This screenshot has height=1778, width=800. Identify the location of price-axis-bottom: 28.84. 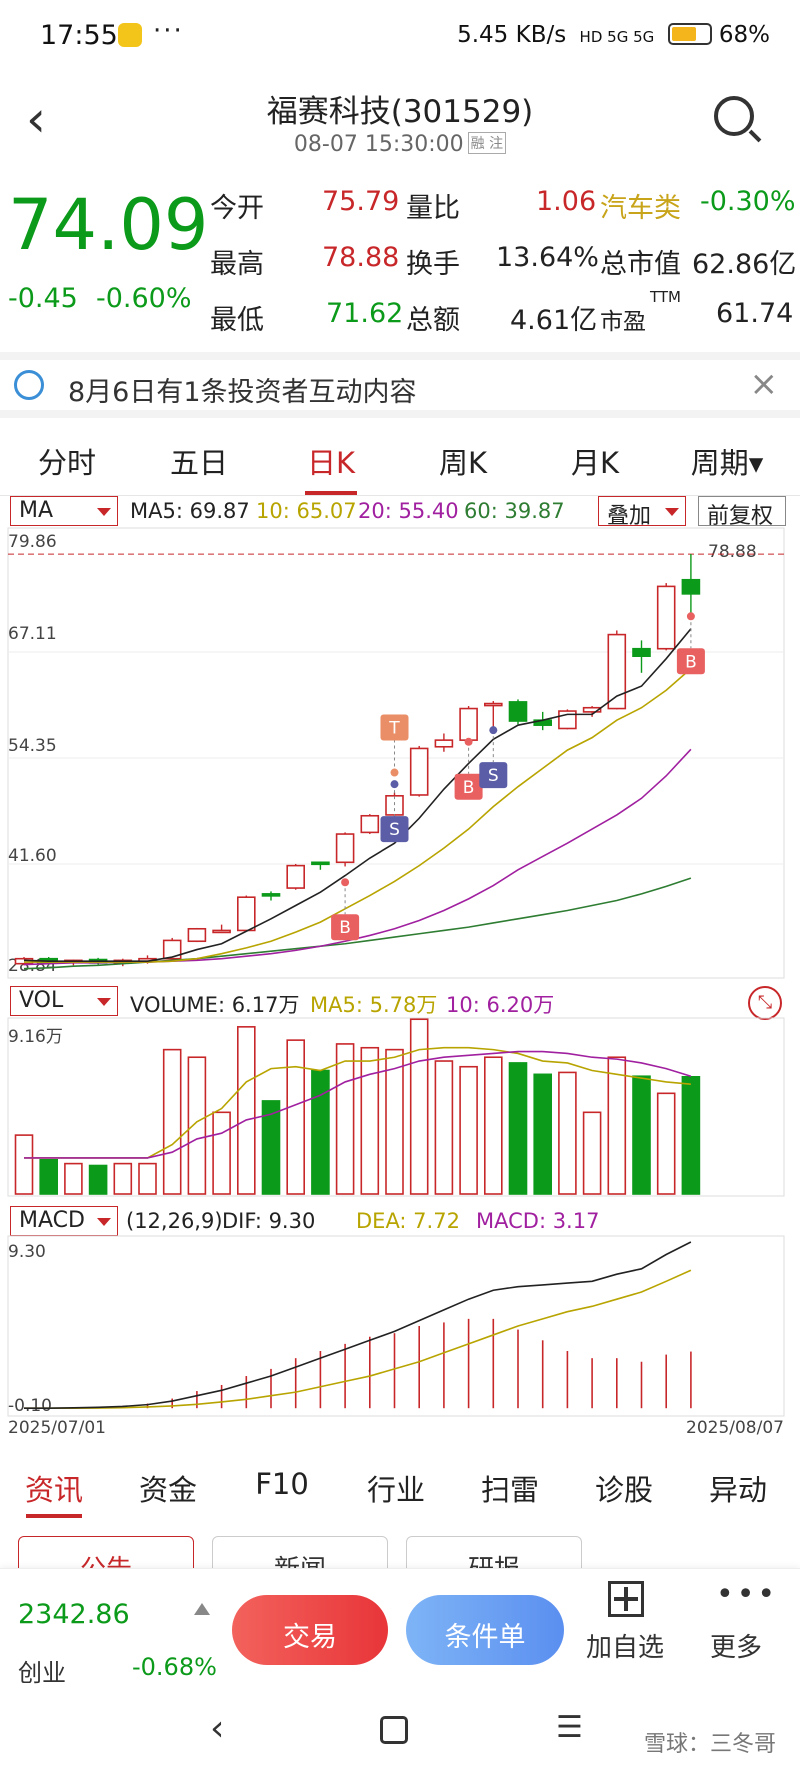
(32, 966).